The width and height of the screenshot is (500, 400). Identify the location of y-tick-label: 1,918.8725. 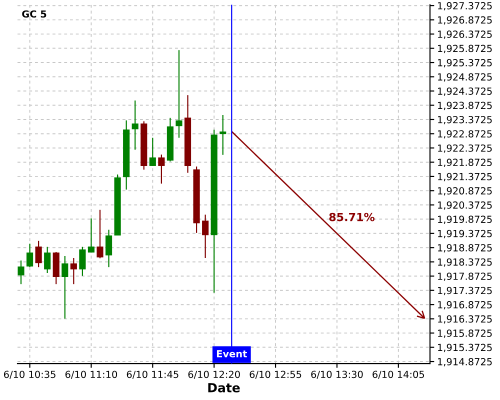
(465, 248).